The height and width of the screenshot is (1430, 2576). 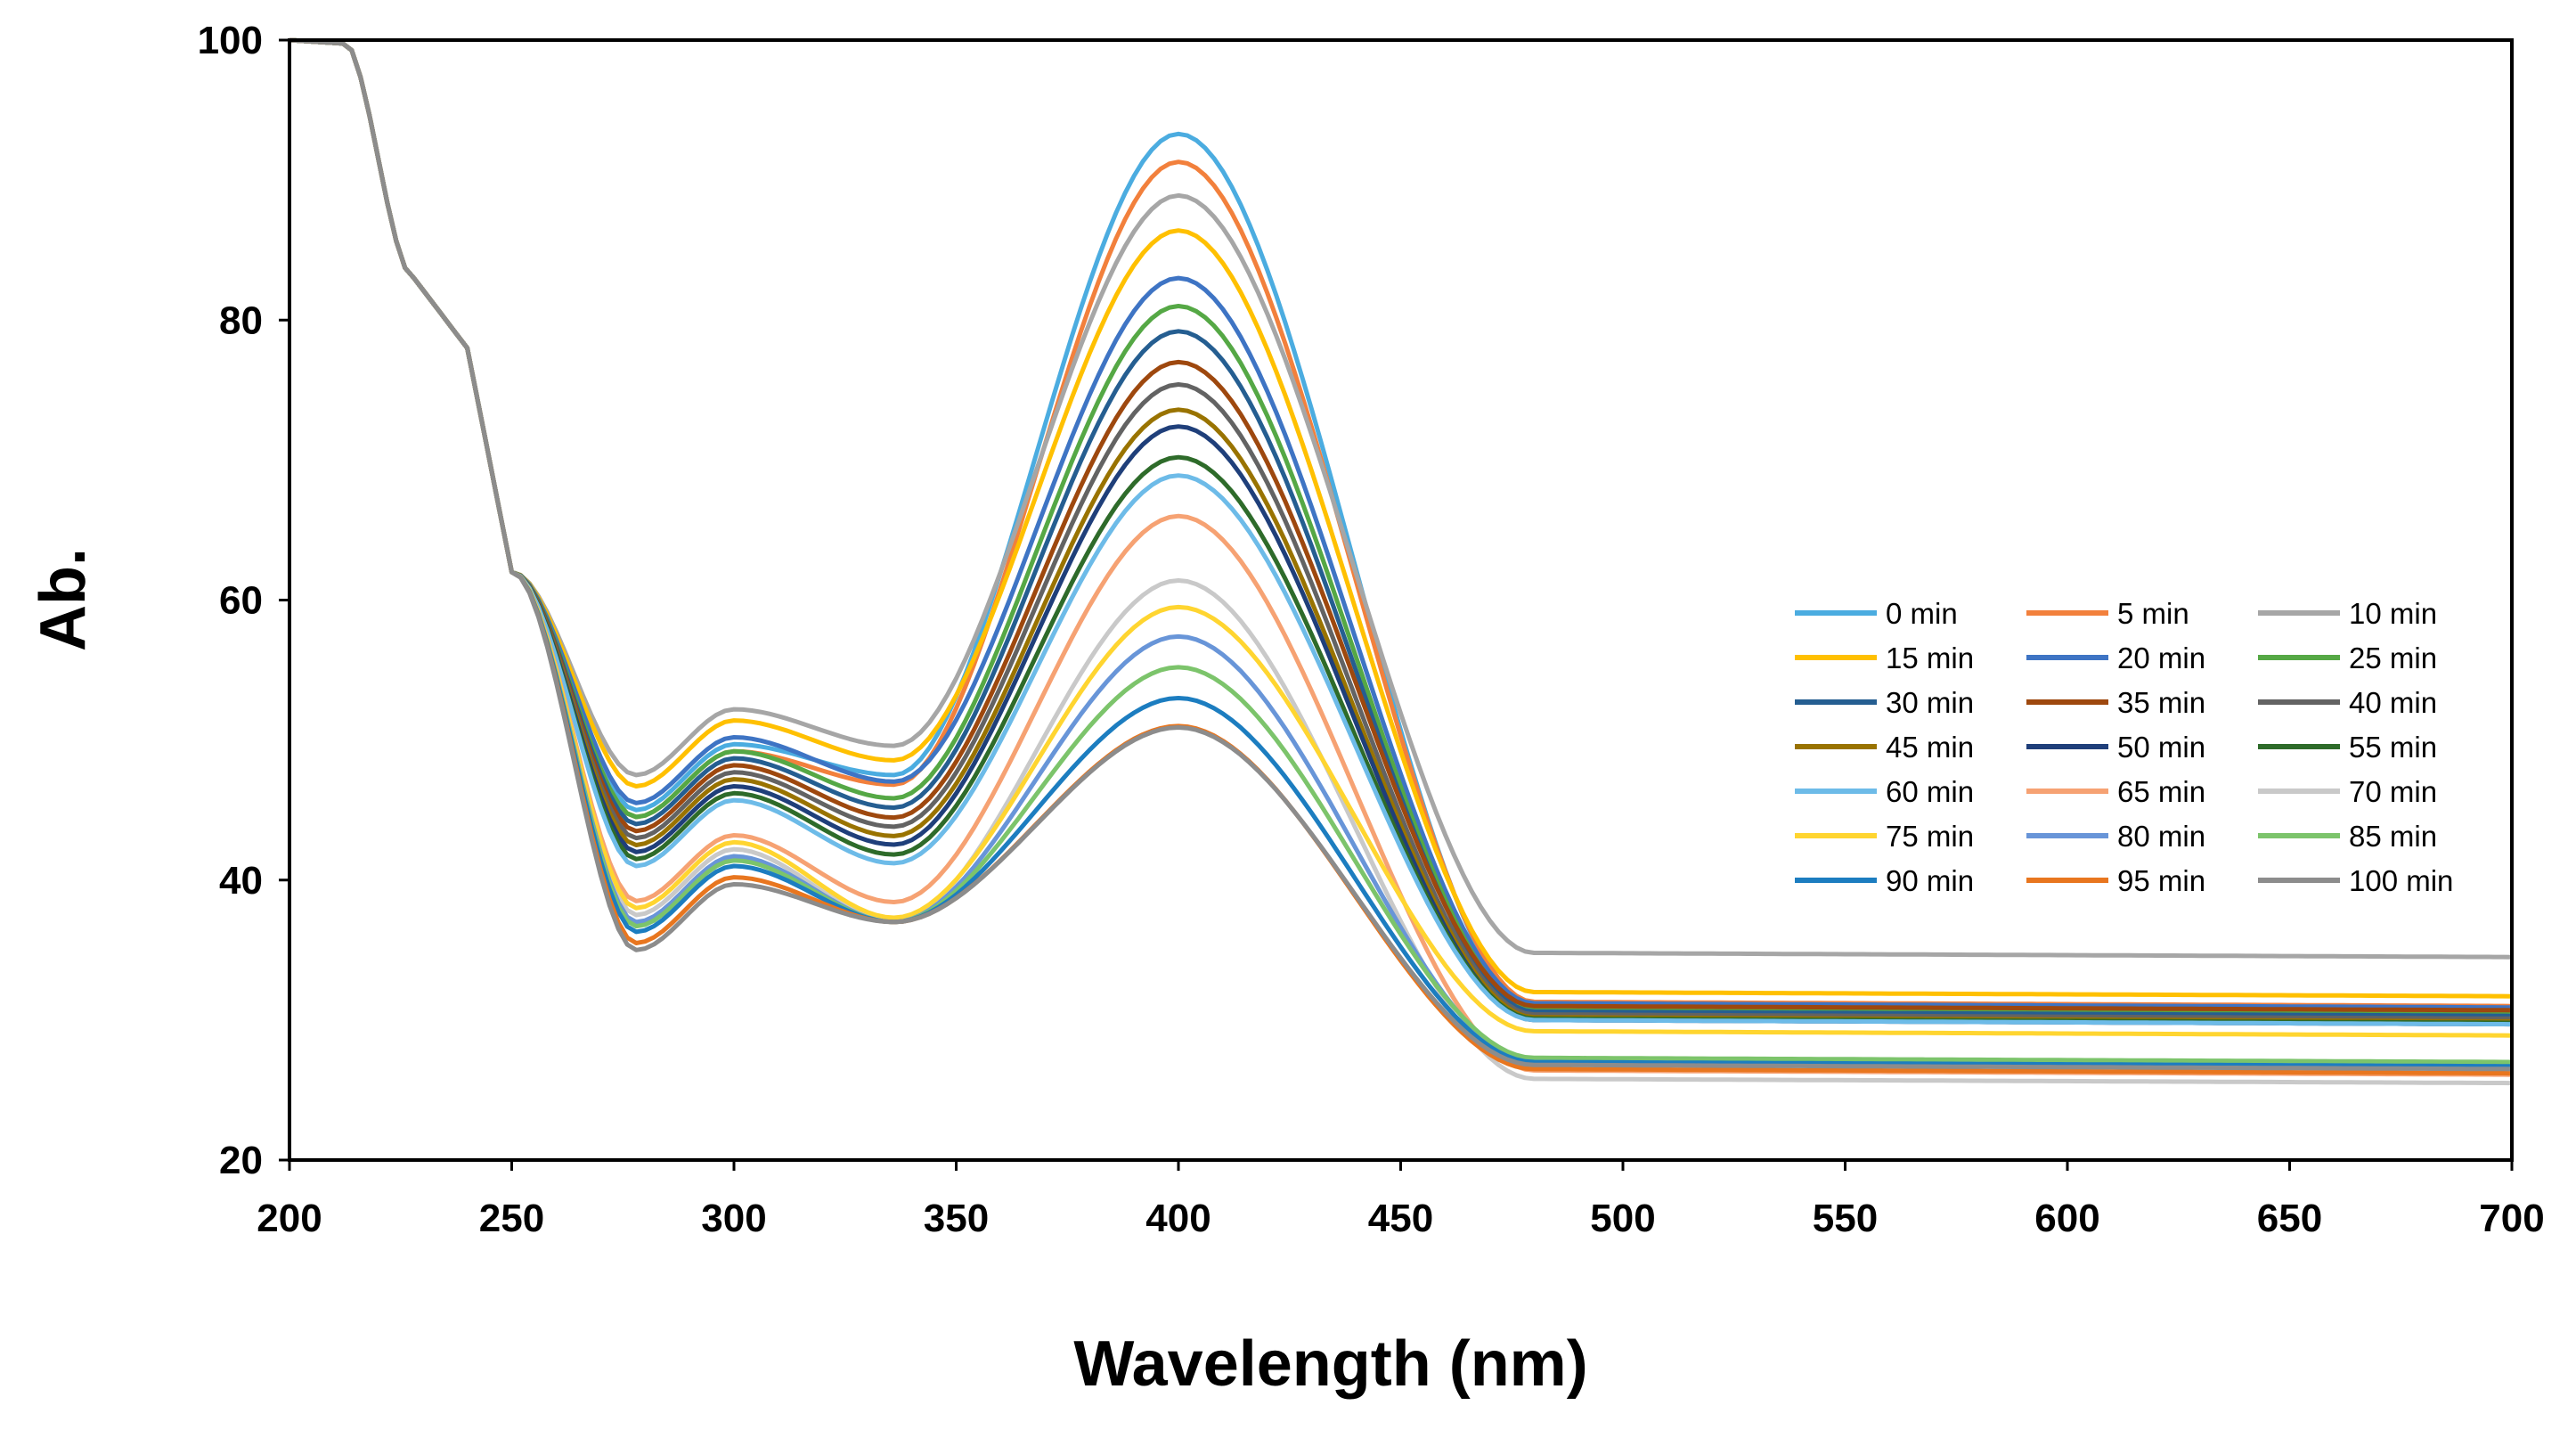 What do you see at coordinates (231, 40) in the screenshot?
I see `y-tick-label: 100` at bounding box center [231, 40].